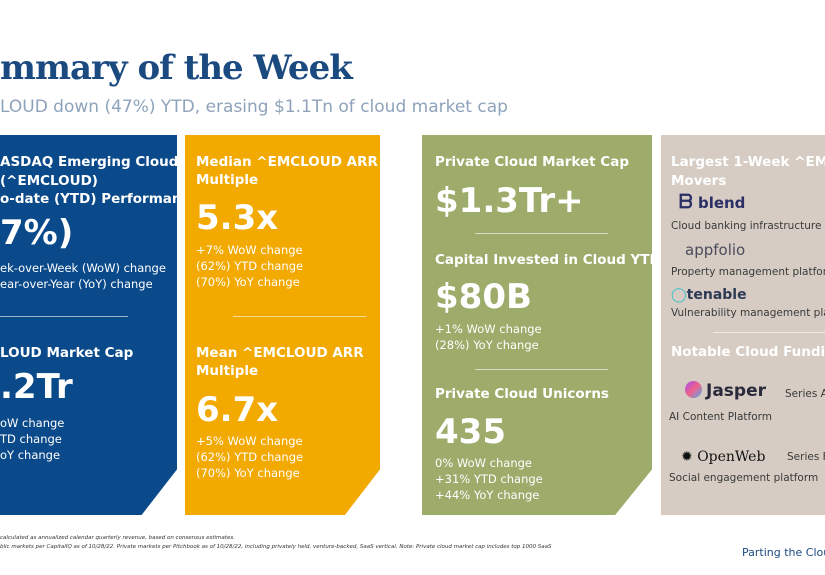 This screenshot has height=575, width=825. What do you see at coordinates (746, 226) in the screenshot?
I see `mover-description: Cloud banking infrastructure` at bounding box center [746, 226].